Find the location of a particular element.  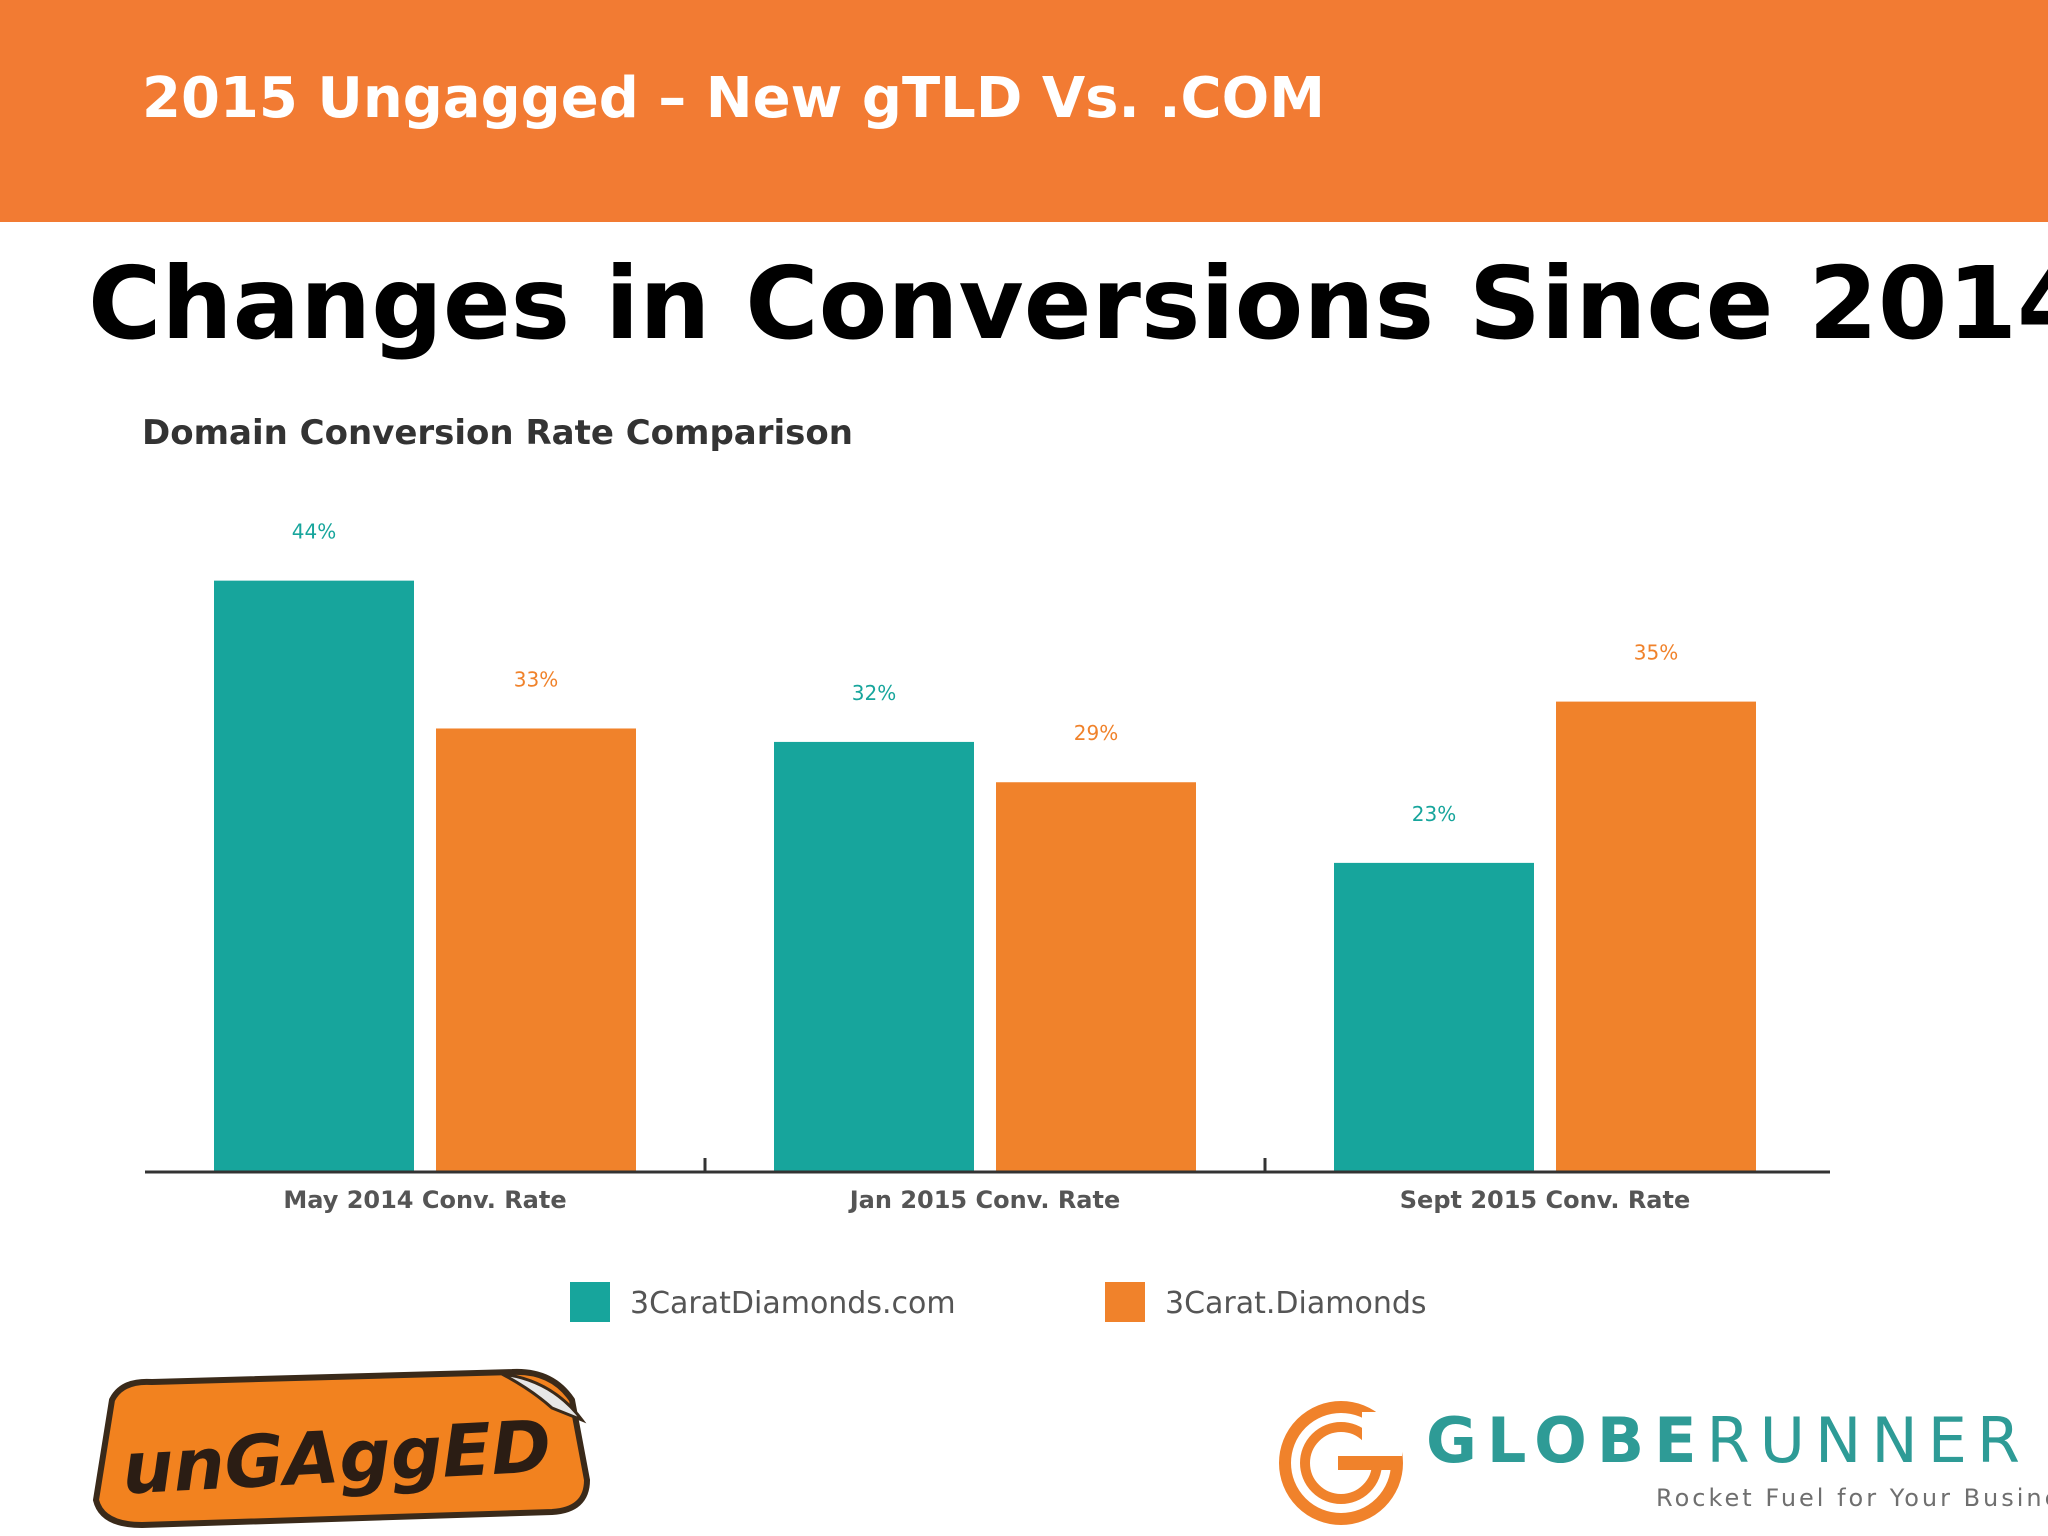

x-tick-label: Jan 2015 Conv. Rate is located at coordinates (984, 1200).